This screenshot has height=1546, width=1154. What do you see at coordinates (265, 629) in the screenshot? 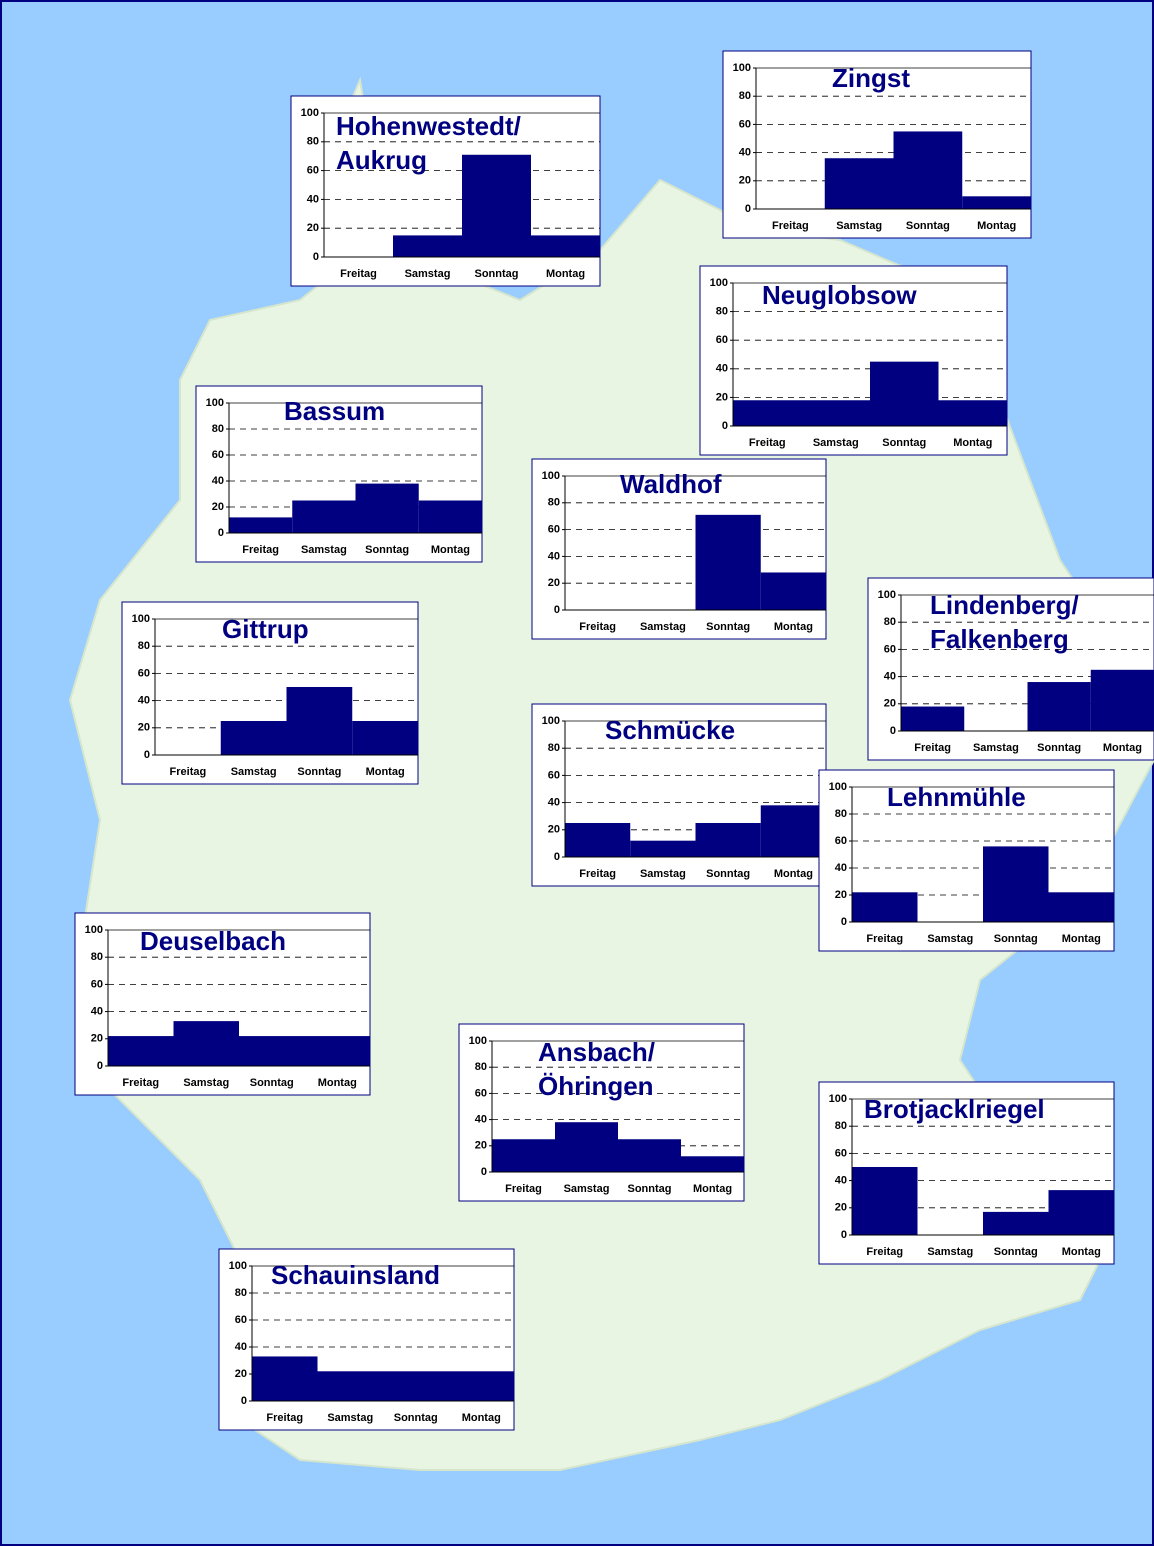
I see `chart-title: Gittrup` at bounding box center [265, 629].